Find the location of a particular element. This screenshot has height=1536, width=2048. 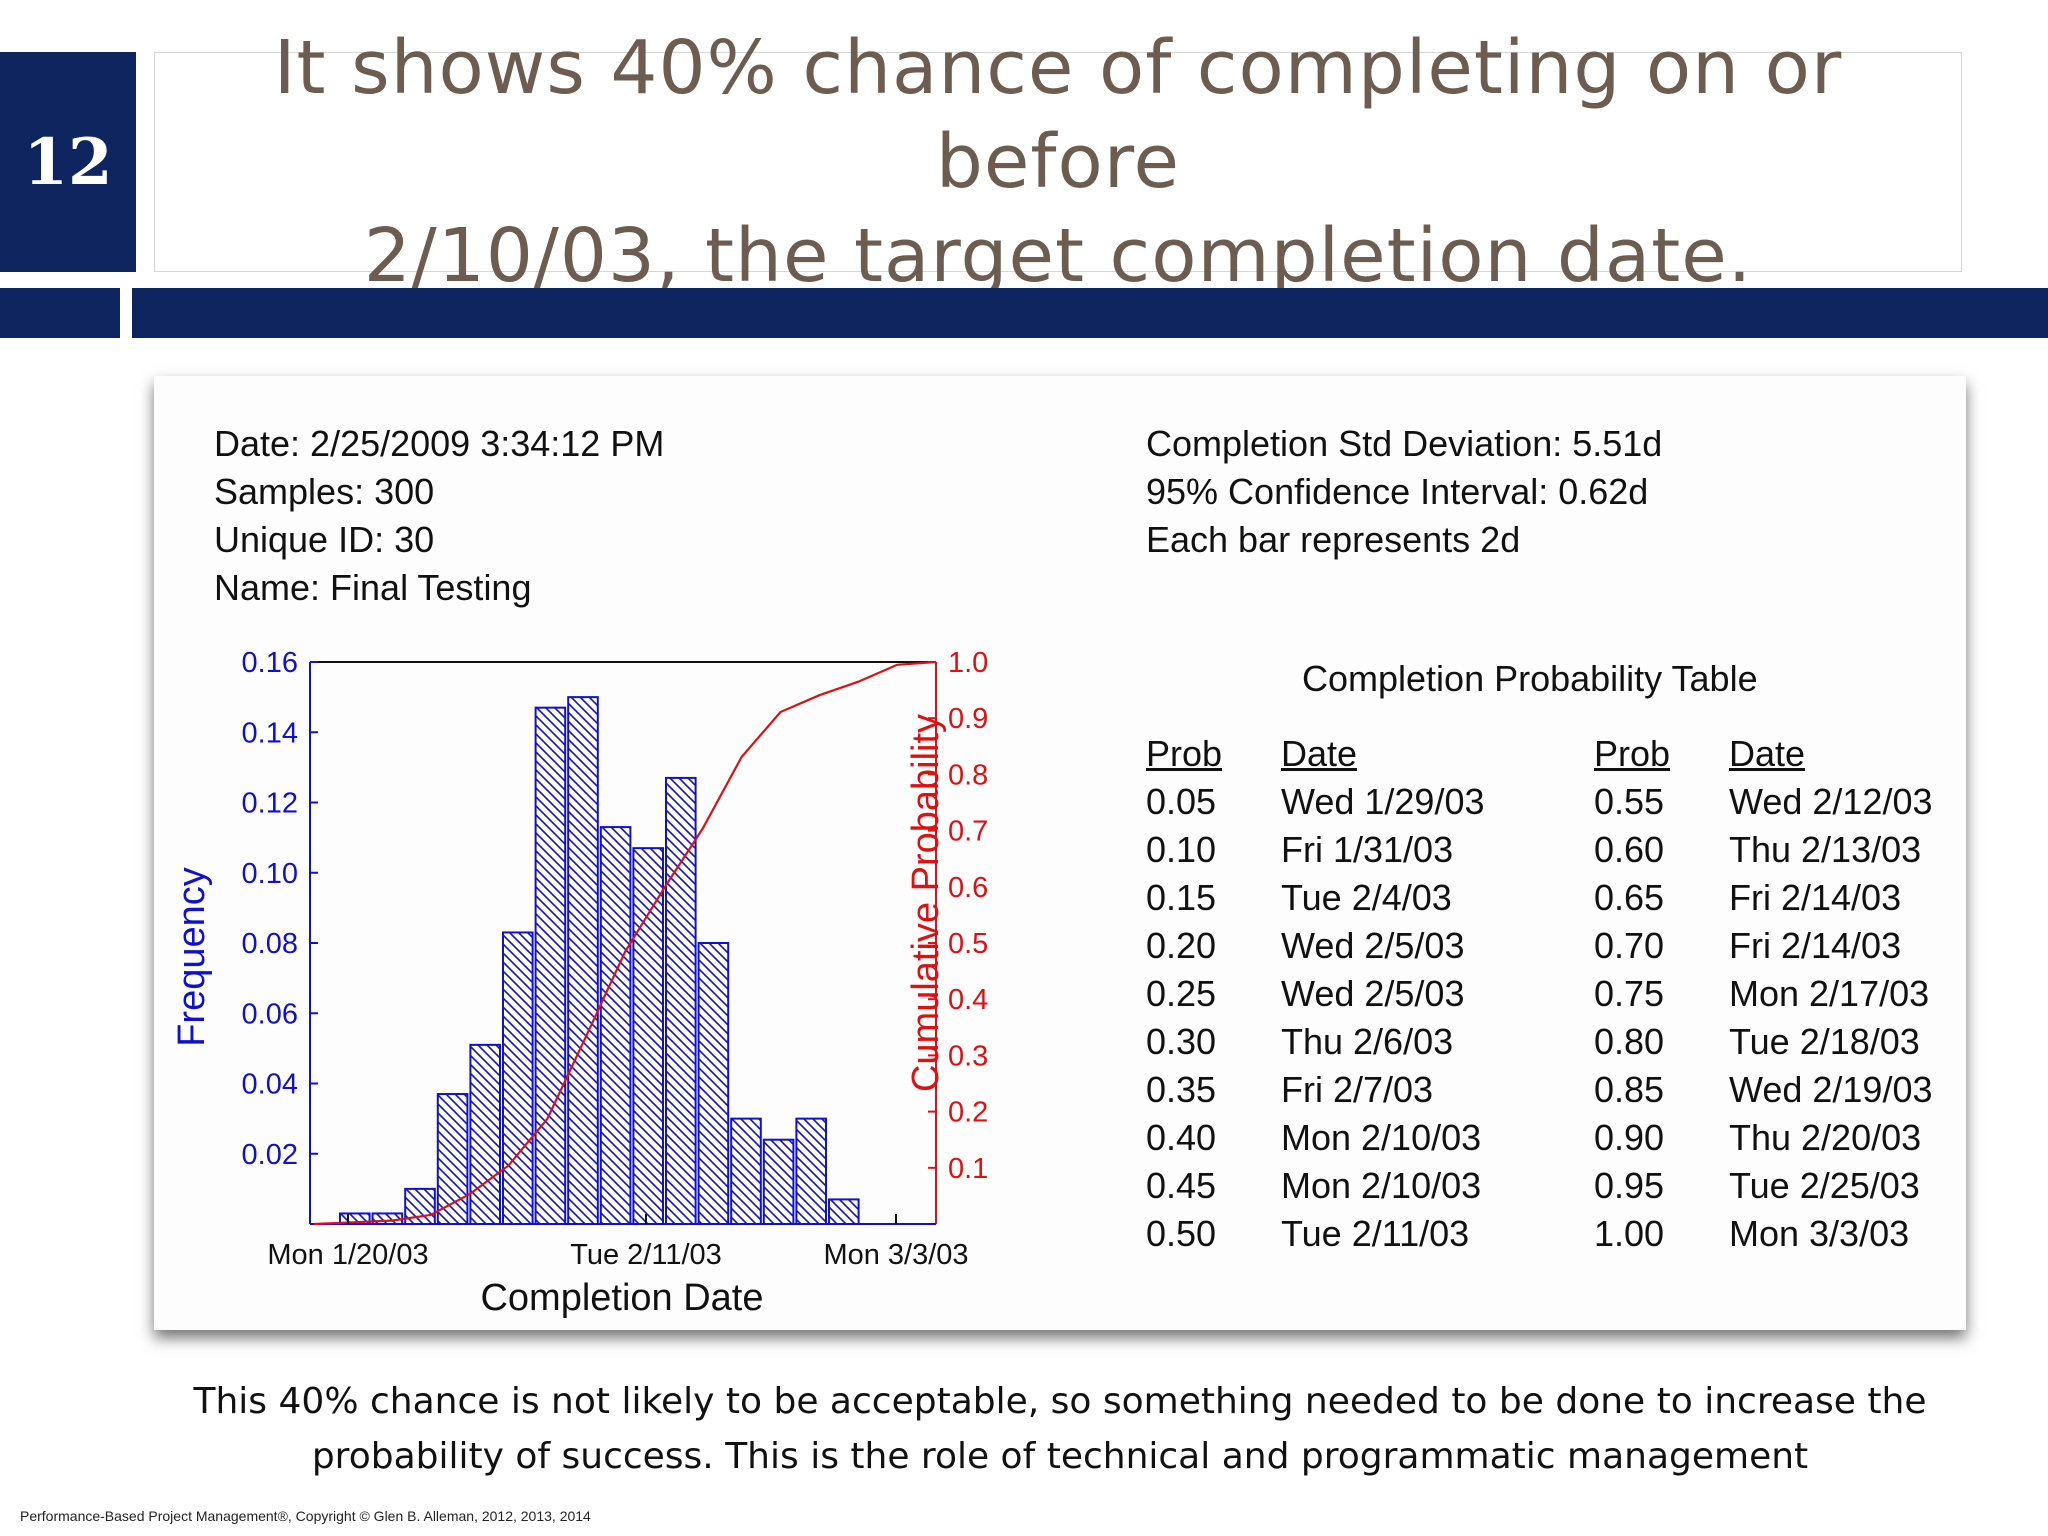

prob-table-cell-date-right: Mon 2/17/03 is located at coordinates (1829, 993).